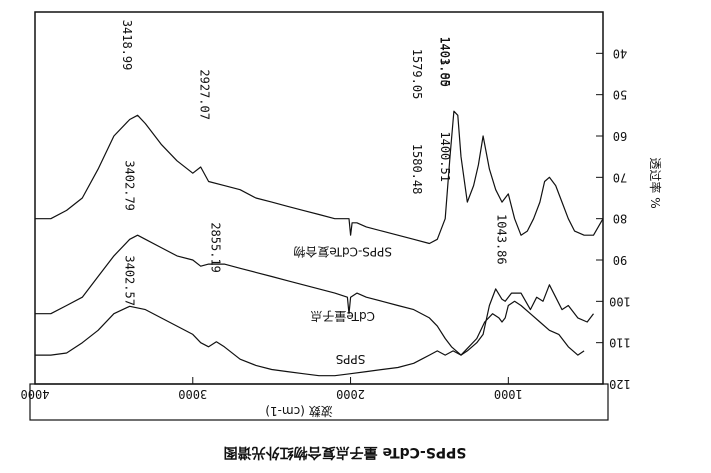  Describe the element at coordinates (298, 411) in the screenshot. I see `x-axis-title: 波数 (cm-1)` at that location.